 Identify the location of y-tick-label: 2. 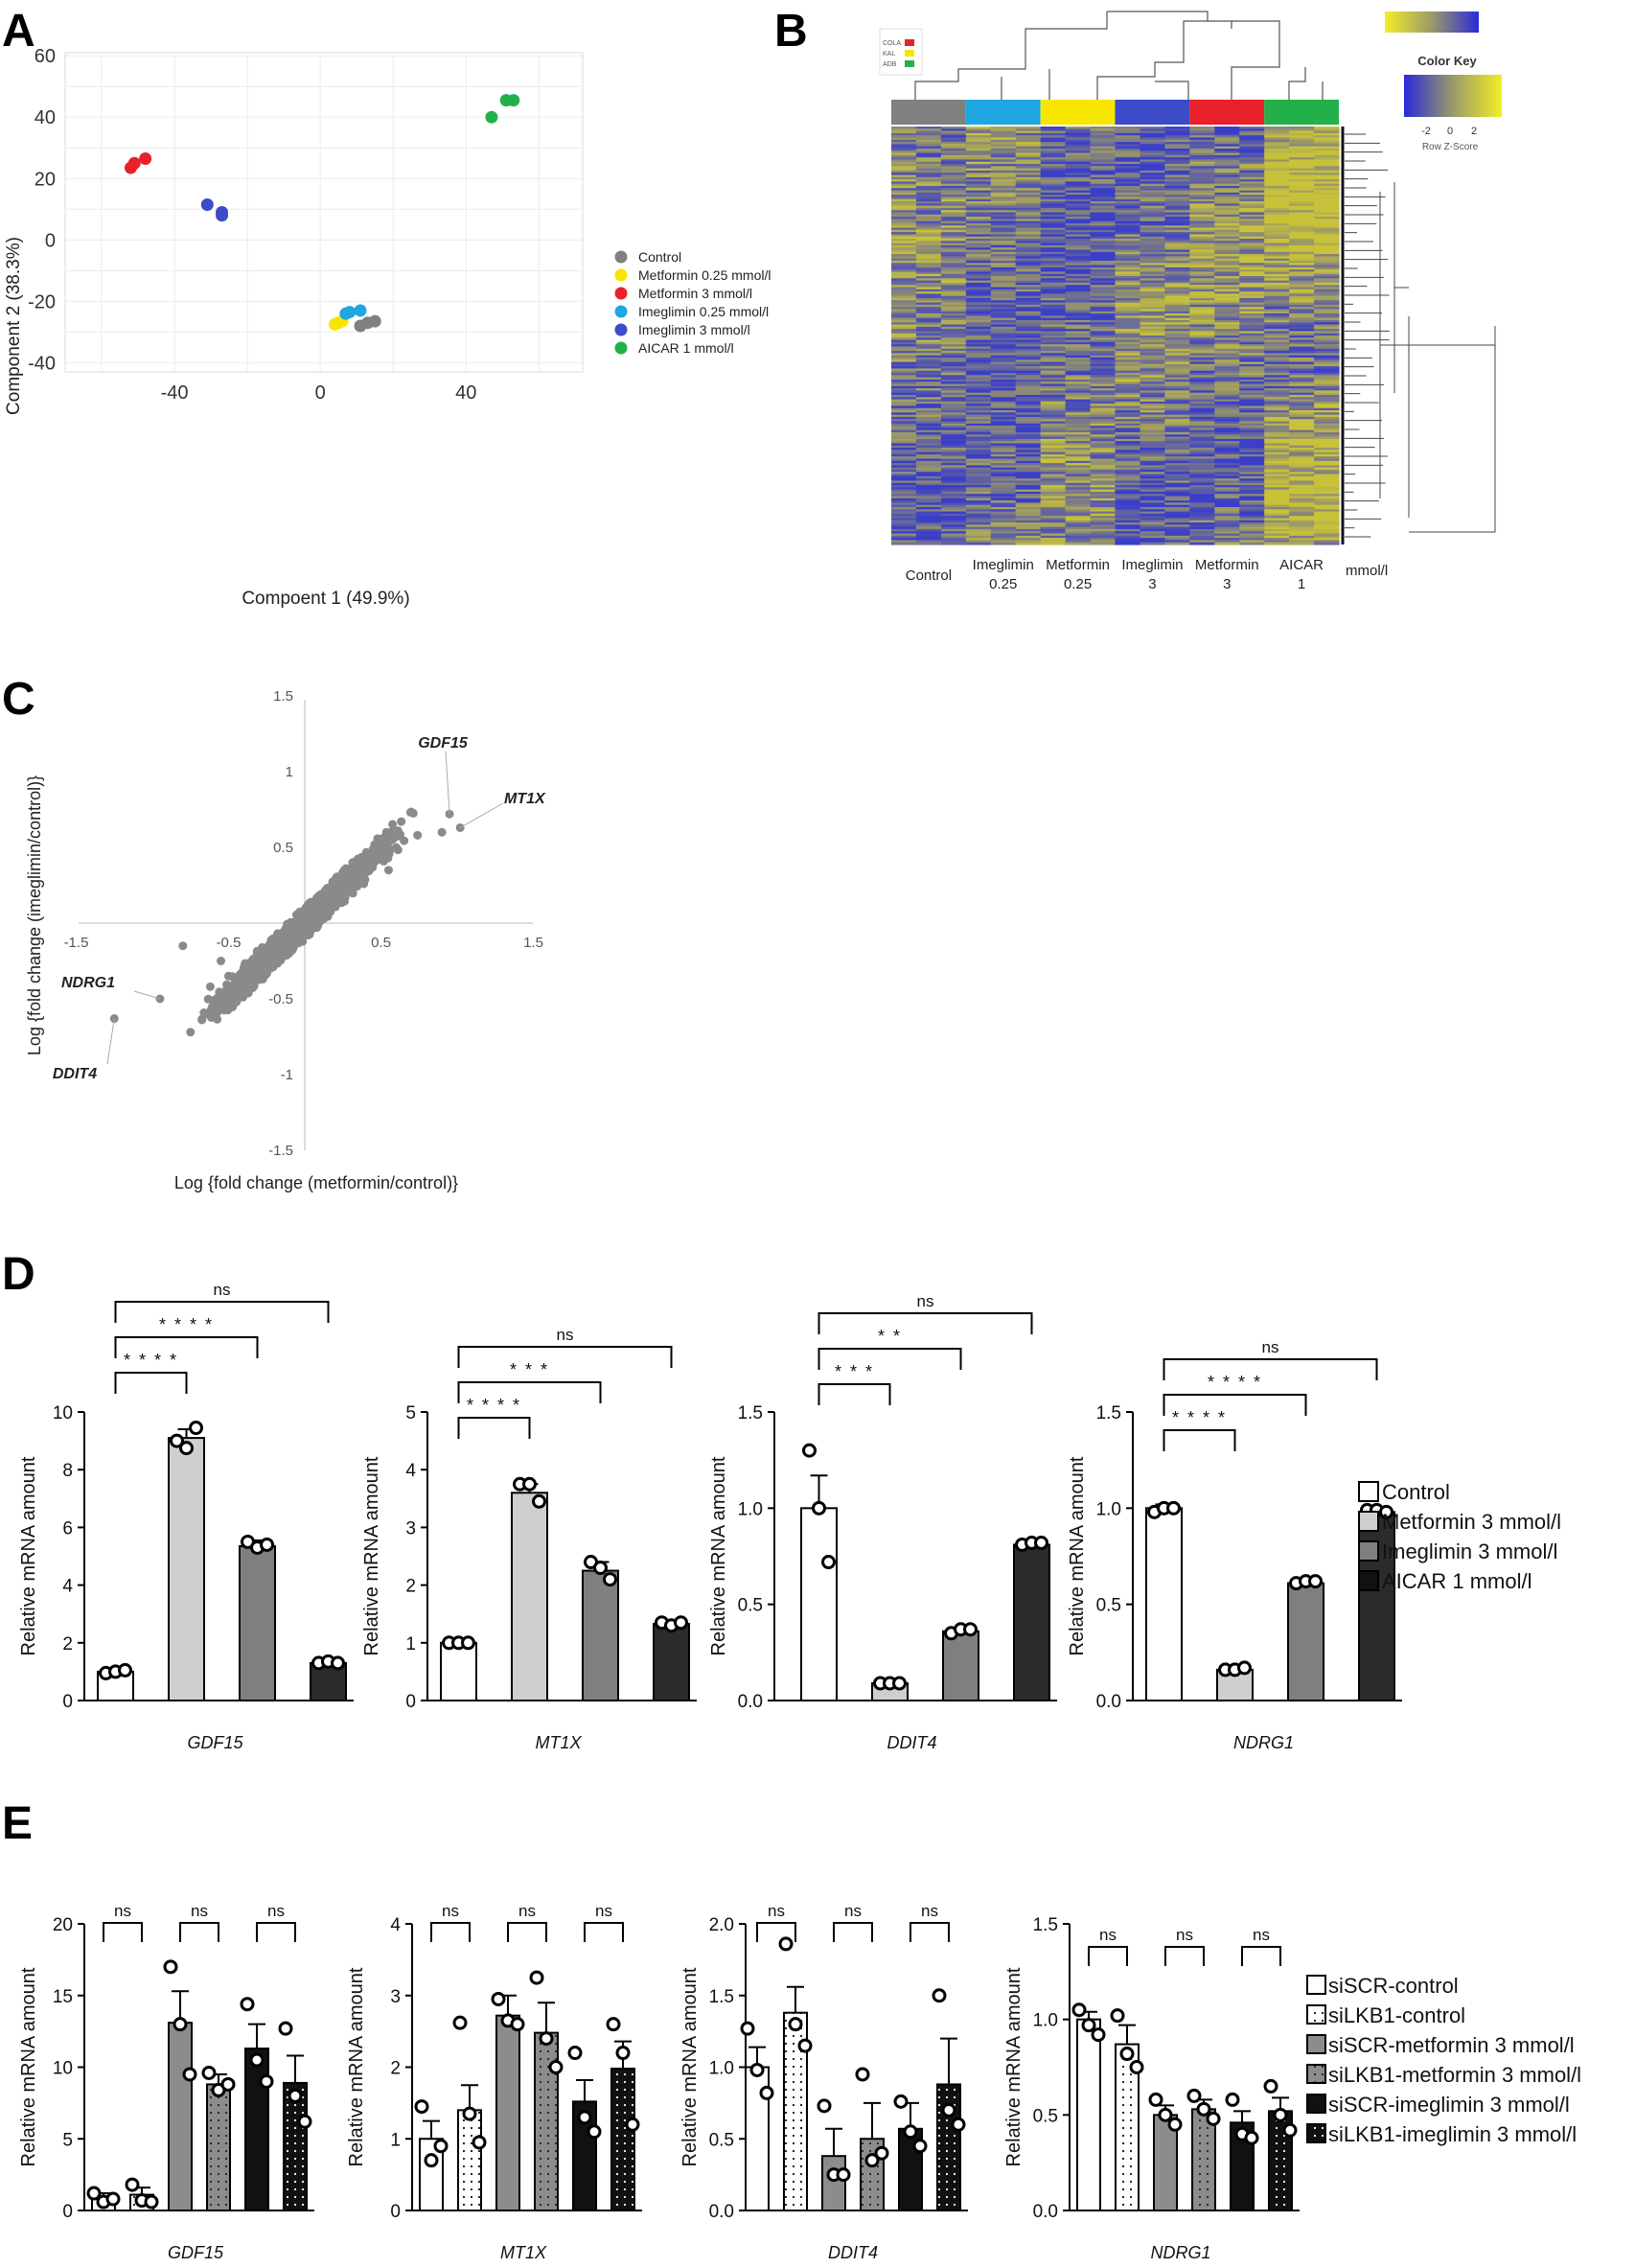
(67, 1644).